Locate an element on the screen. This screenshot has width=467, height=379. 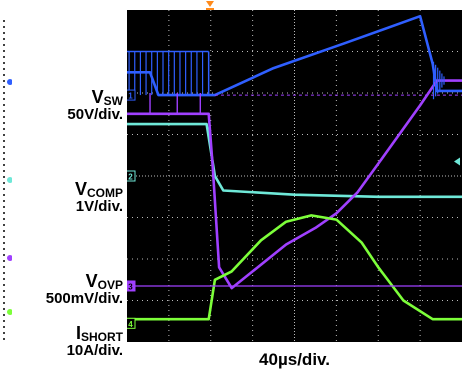
channel-marker-vcomp: 2 is located at coordinates (131, 176).